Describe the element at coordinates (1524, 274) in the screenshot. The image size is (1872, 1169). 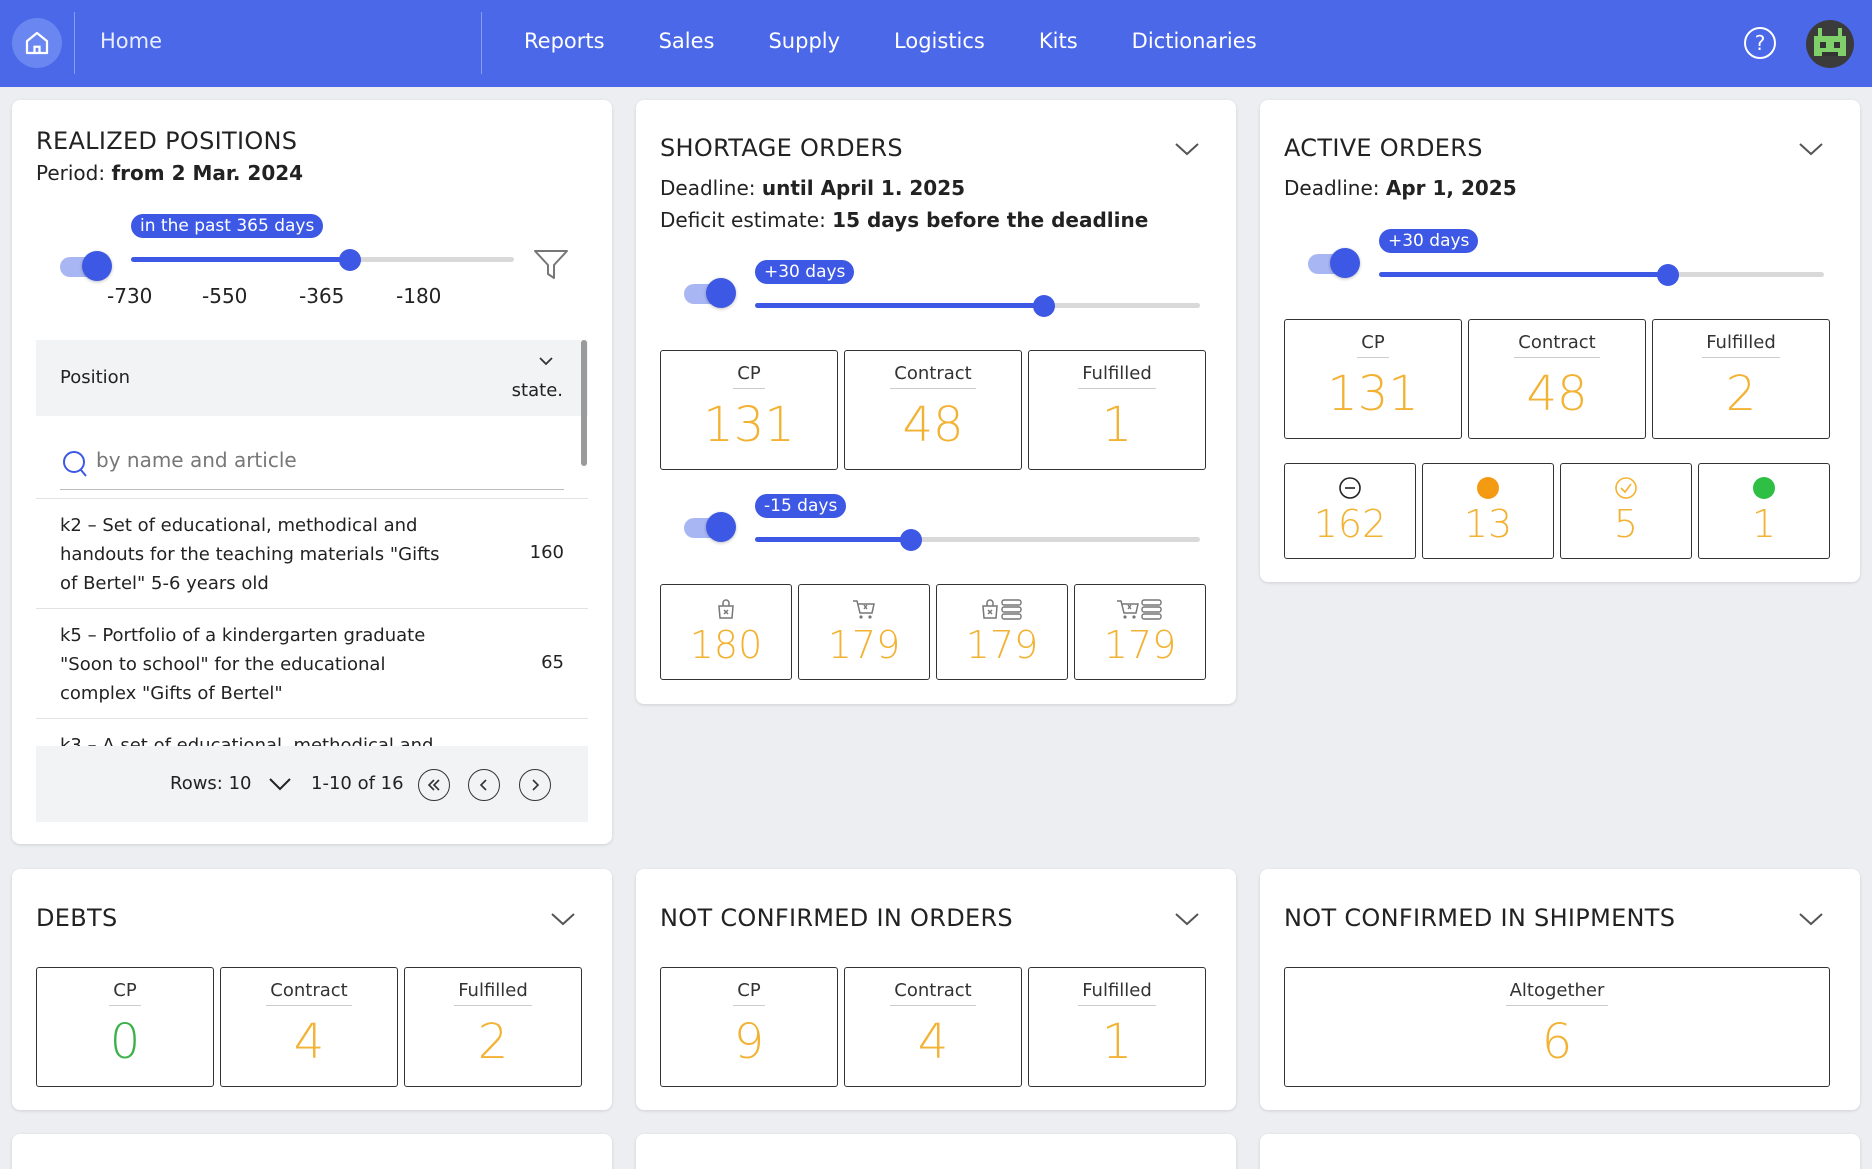
I see `slider-fill` at that location.